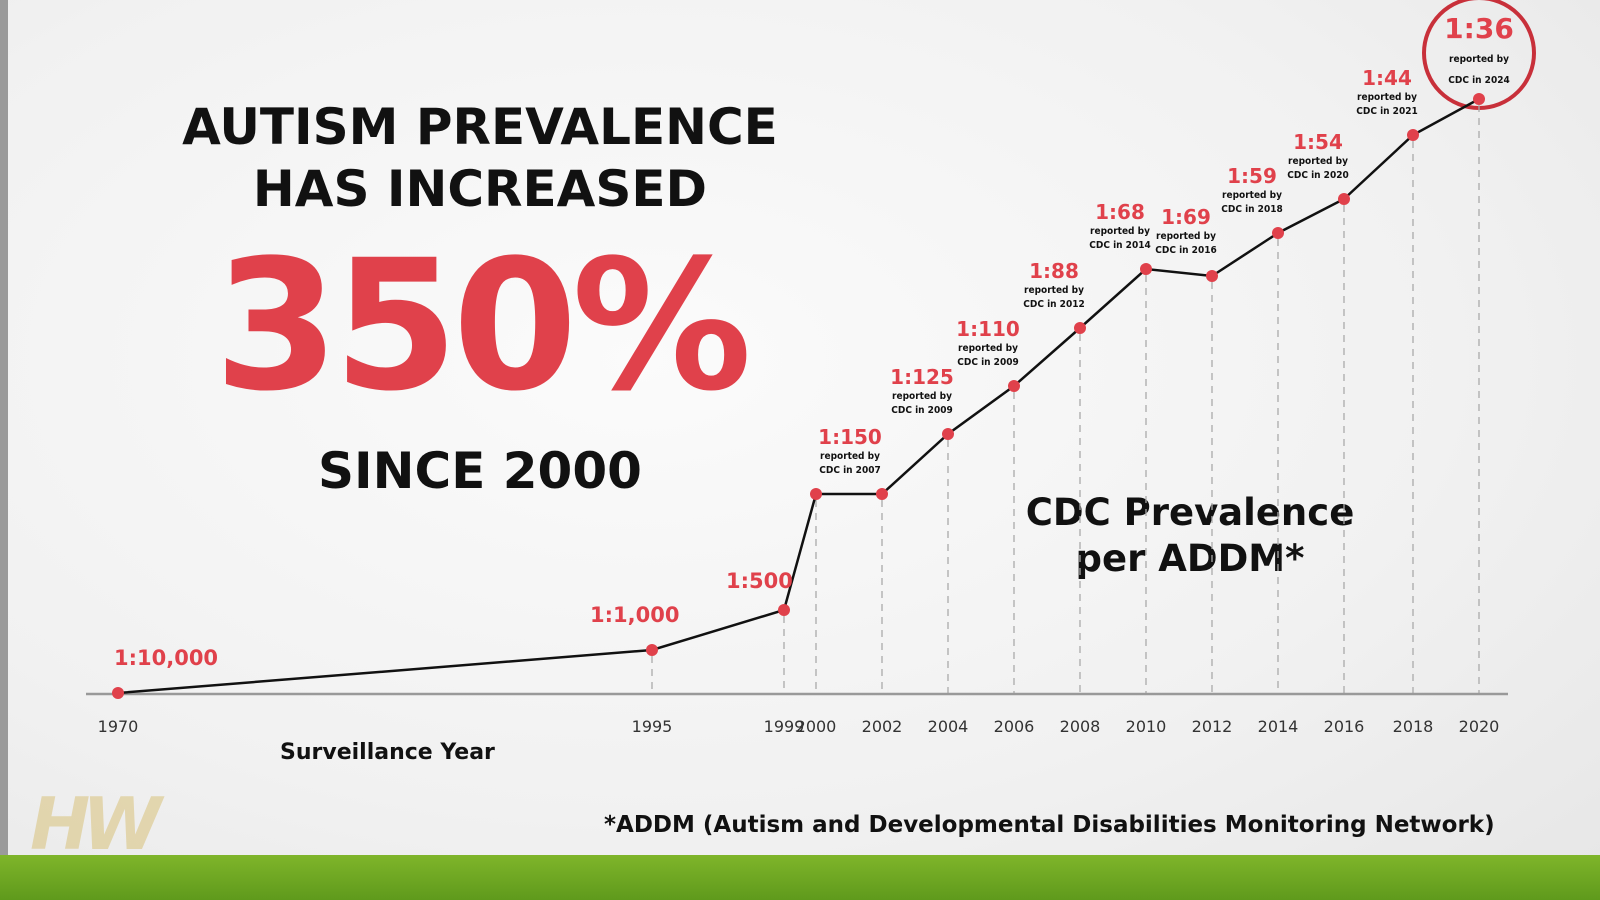 Image resolution: width=1600 pixels, height=900 pixels. Describe the element at coordinates (850, 437) in the screenshot. I see `data-label-ratio: 1:150` at that location.